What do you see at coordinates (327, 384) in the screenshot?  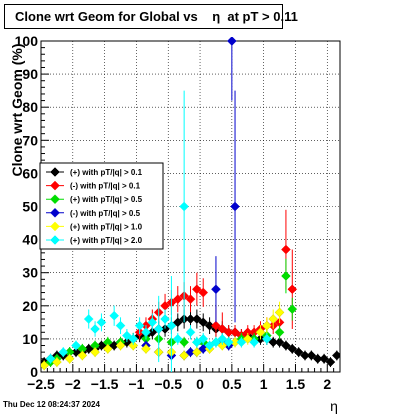 I see `x-tick-label: 2` at bounding box center [327, 384].